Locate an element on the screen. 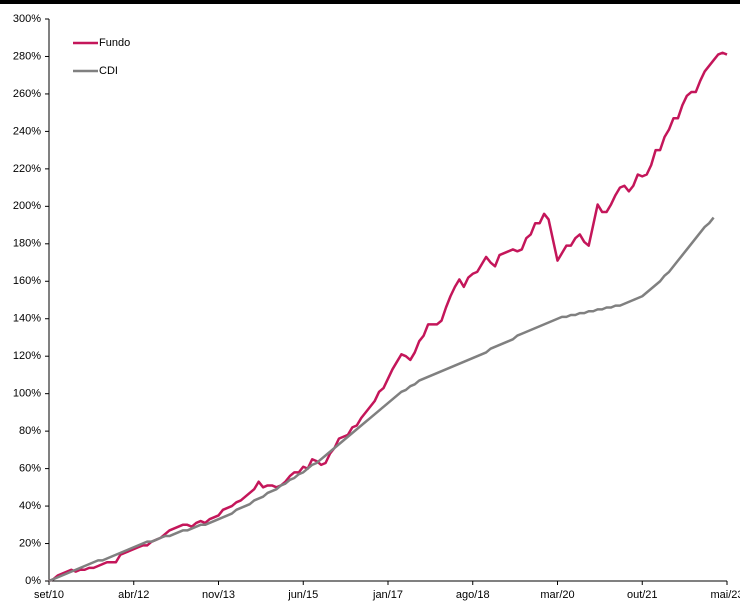 The width and height of the screenshot is (740, 603). y-tick-label: 220% is located at coordinates (27, 169).